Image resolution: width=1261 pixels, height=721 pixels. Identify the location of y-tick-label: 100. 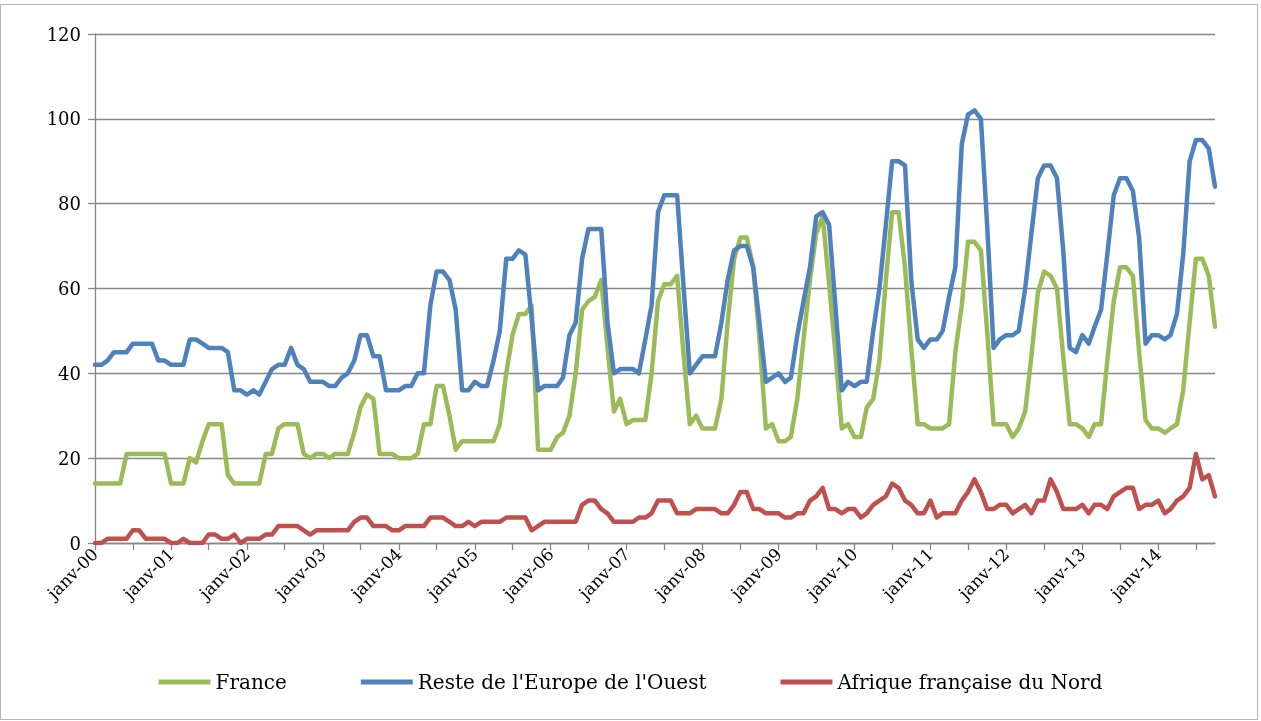
(63, 119).